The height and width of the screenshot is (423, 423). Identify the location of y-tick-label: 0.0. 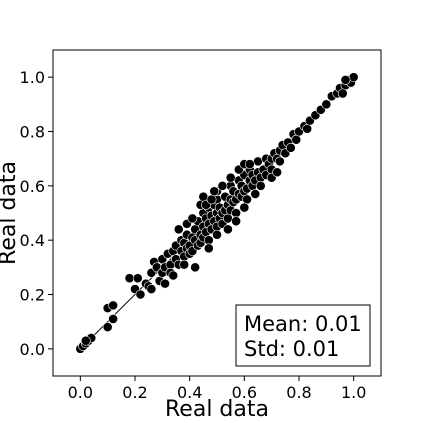
(32, 349).